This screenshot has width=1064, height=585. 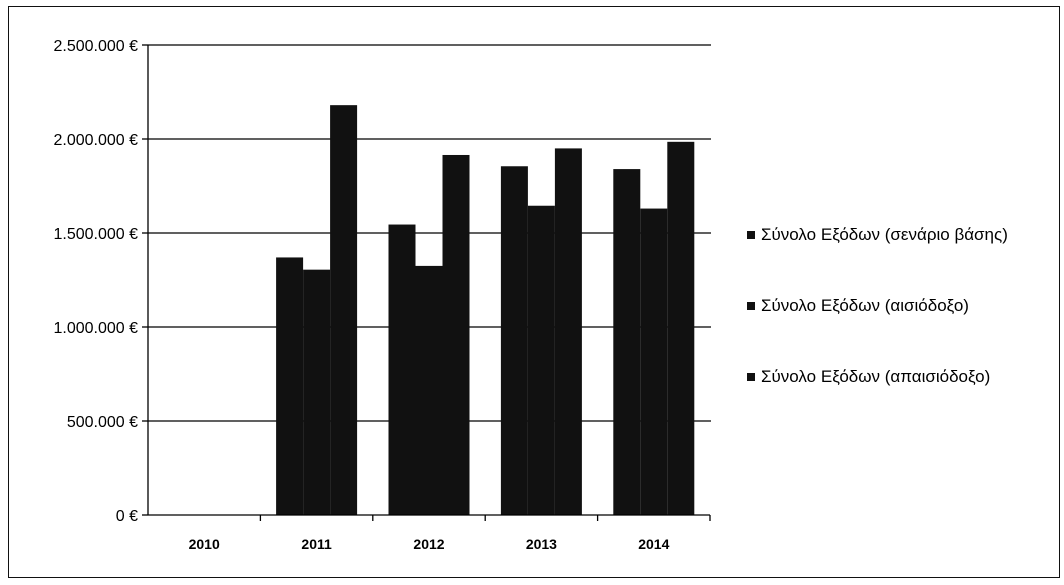 I want to click on y-tick-label: 2.000.000 €, so click(x=95, y=140).